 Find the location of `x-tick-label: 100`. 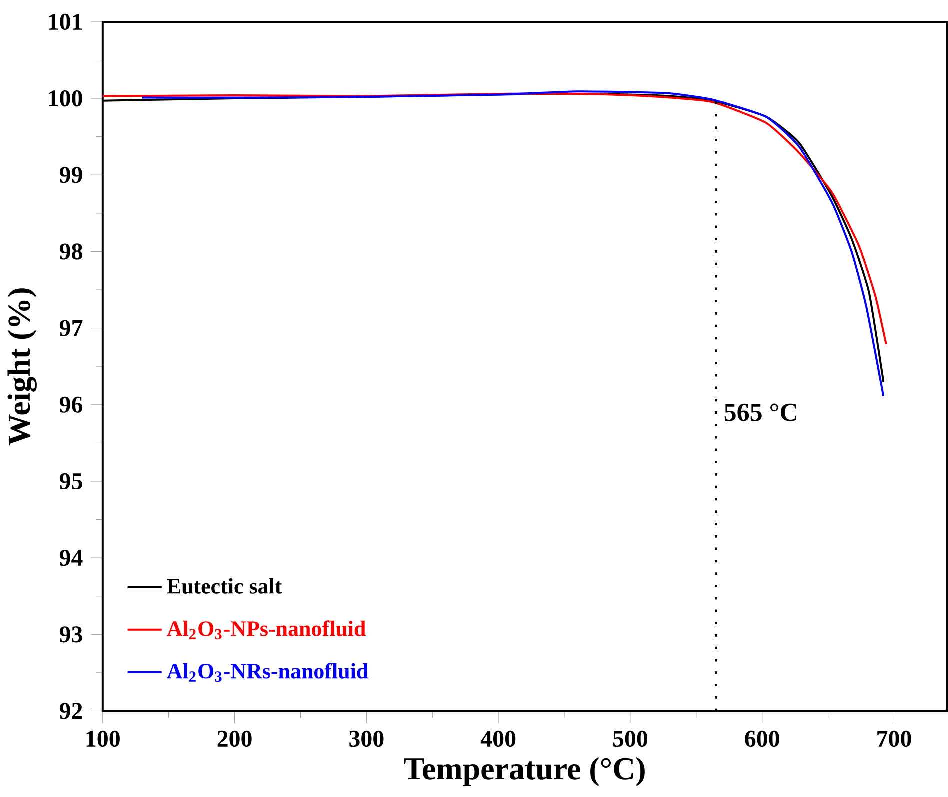

x-tick-label: 100 is located at coordinates (103, 738).